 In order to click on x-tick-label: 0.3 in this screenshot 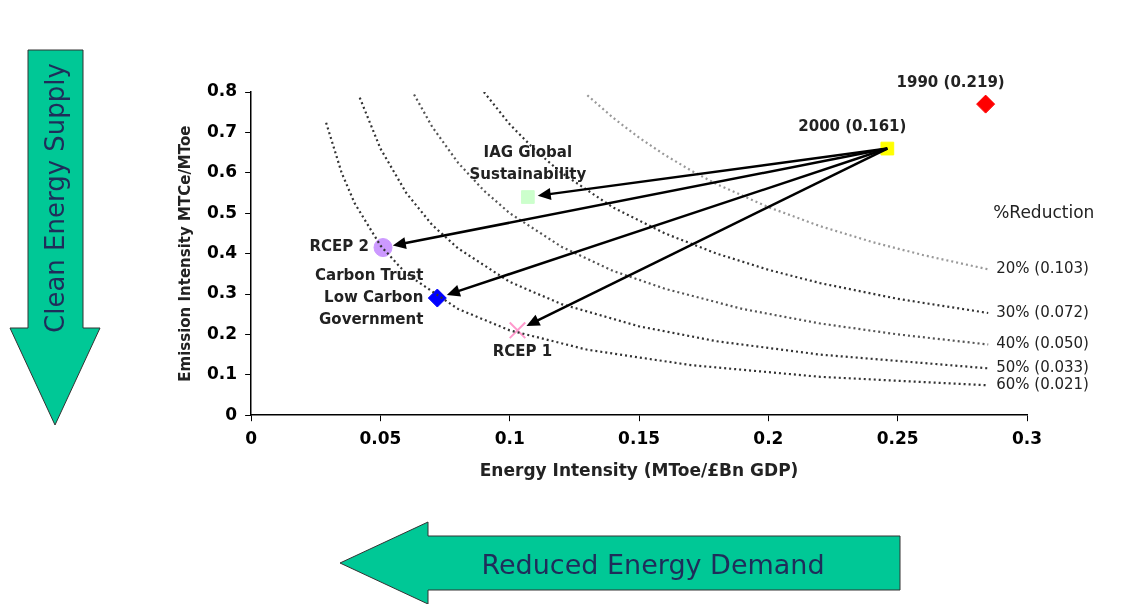, I will do `click(1027, 437)`.